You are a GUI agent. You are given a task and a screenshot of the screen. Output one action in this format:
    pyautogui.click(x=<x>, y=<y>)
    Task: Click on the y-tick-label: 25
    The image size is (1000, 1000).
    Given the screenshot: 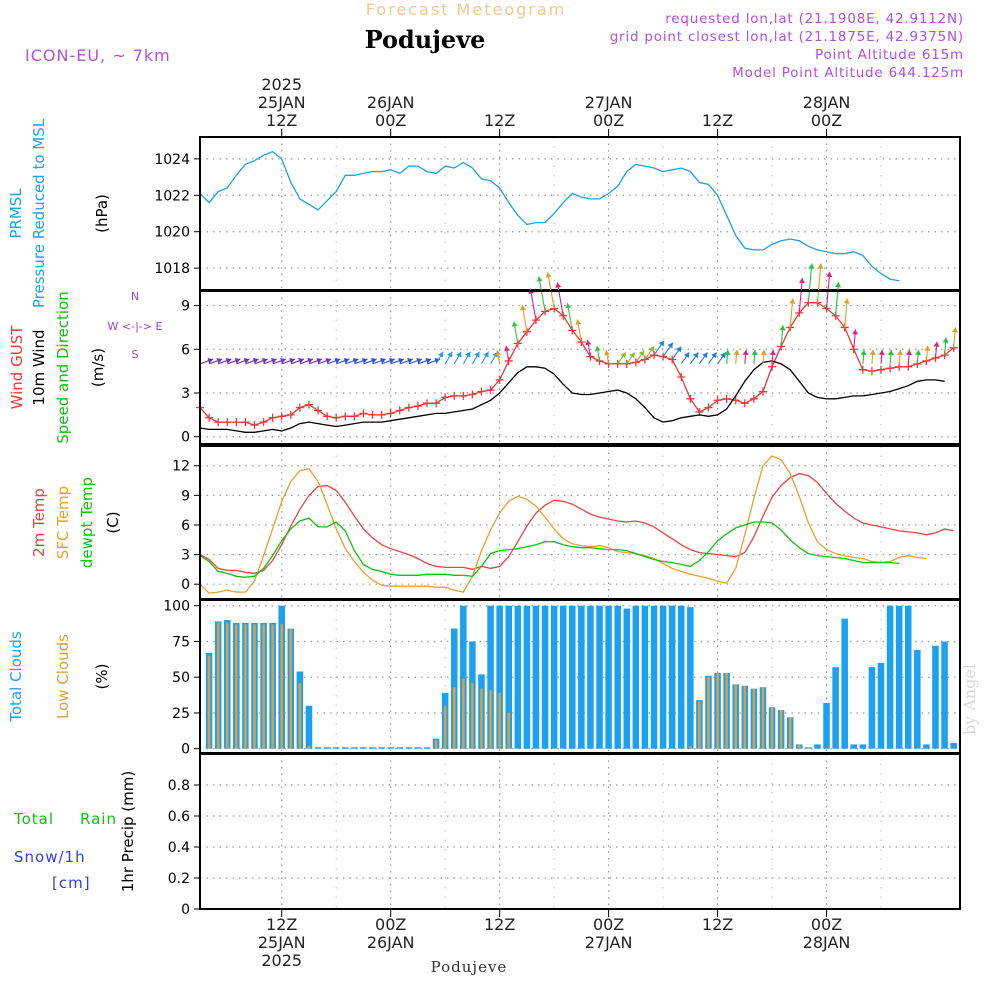 What is the action you would take?
    pyautogui.click(x=181, y=714)
    